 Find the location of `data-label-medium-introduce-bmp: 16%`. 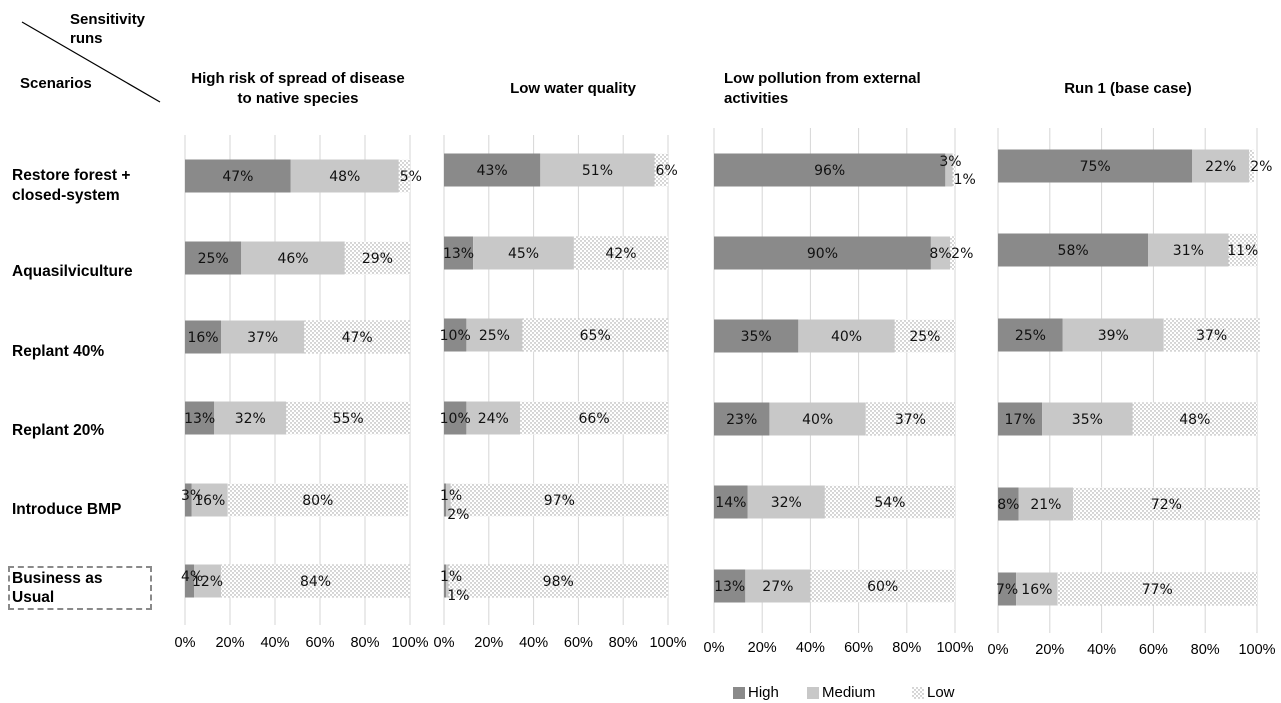

data-label-medium-introduce-bmp: 16% is located at coordinates (209, 501).